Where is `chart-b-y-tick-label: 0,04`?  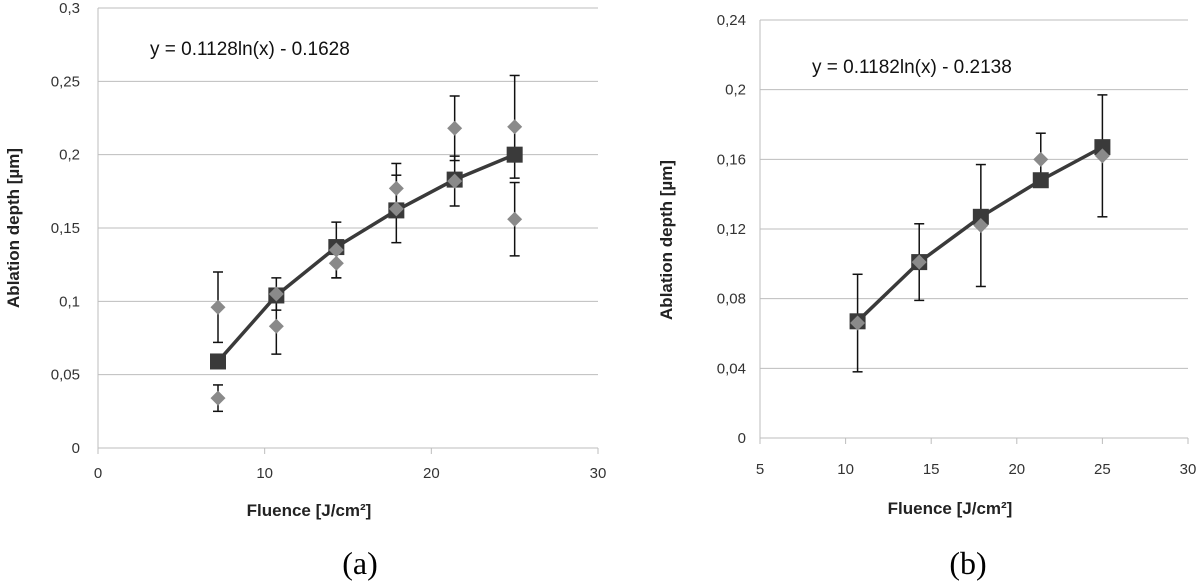
chart-b-y-tick-label: 0,04 is located at coordinates (731, 368).